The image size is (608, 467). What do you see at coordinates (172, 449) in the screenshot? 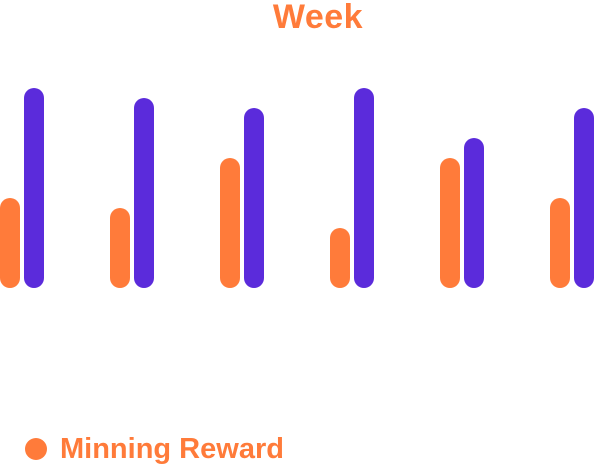
I see `legend-label: Minning Reward` at bounding box center [172, 449].